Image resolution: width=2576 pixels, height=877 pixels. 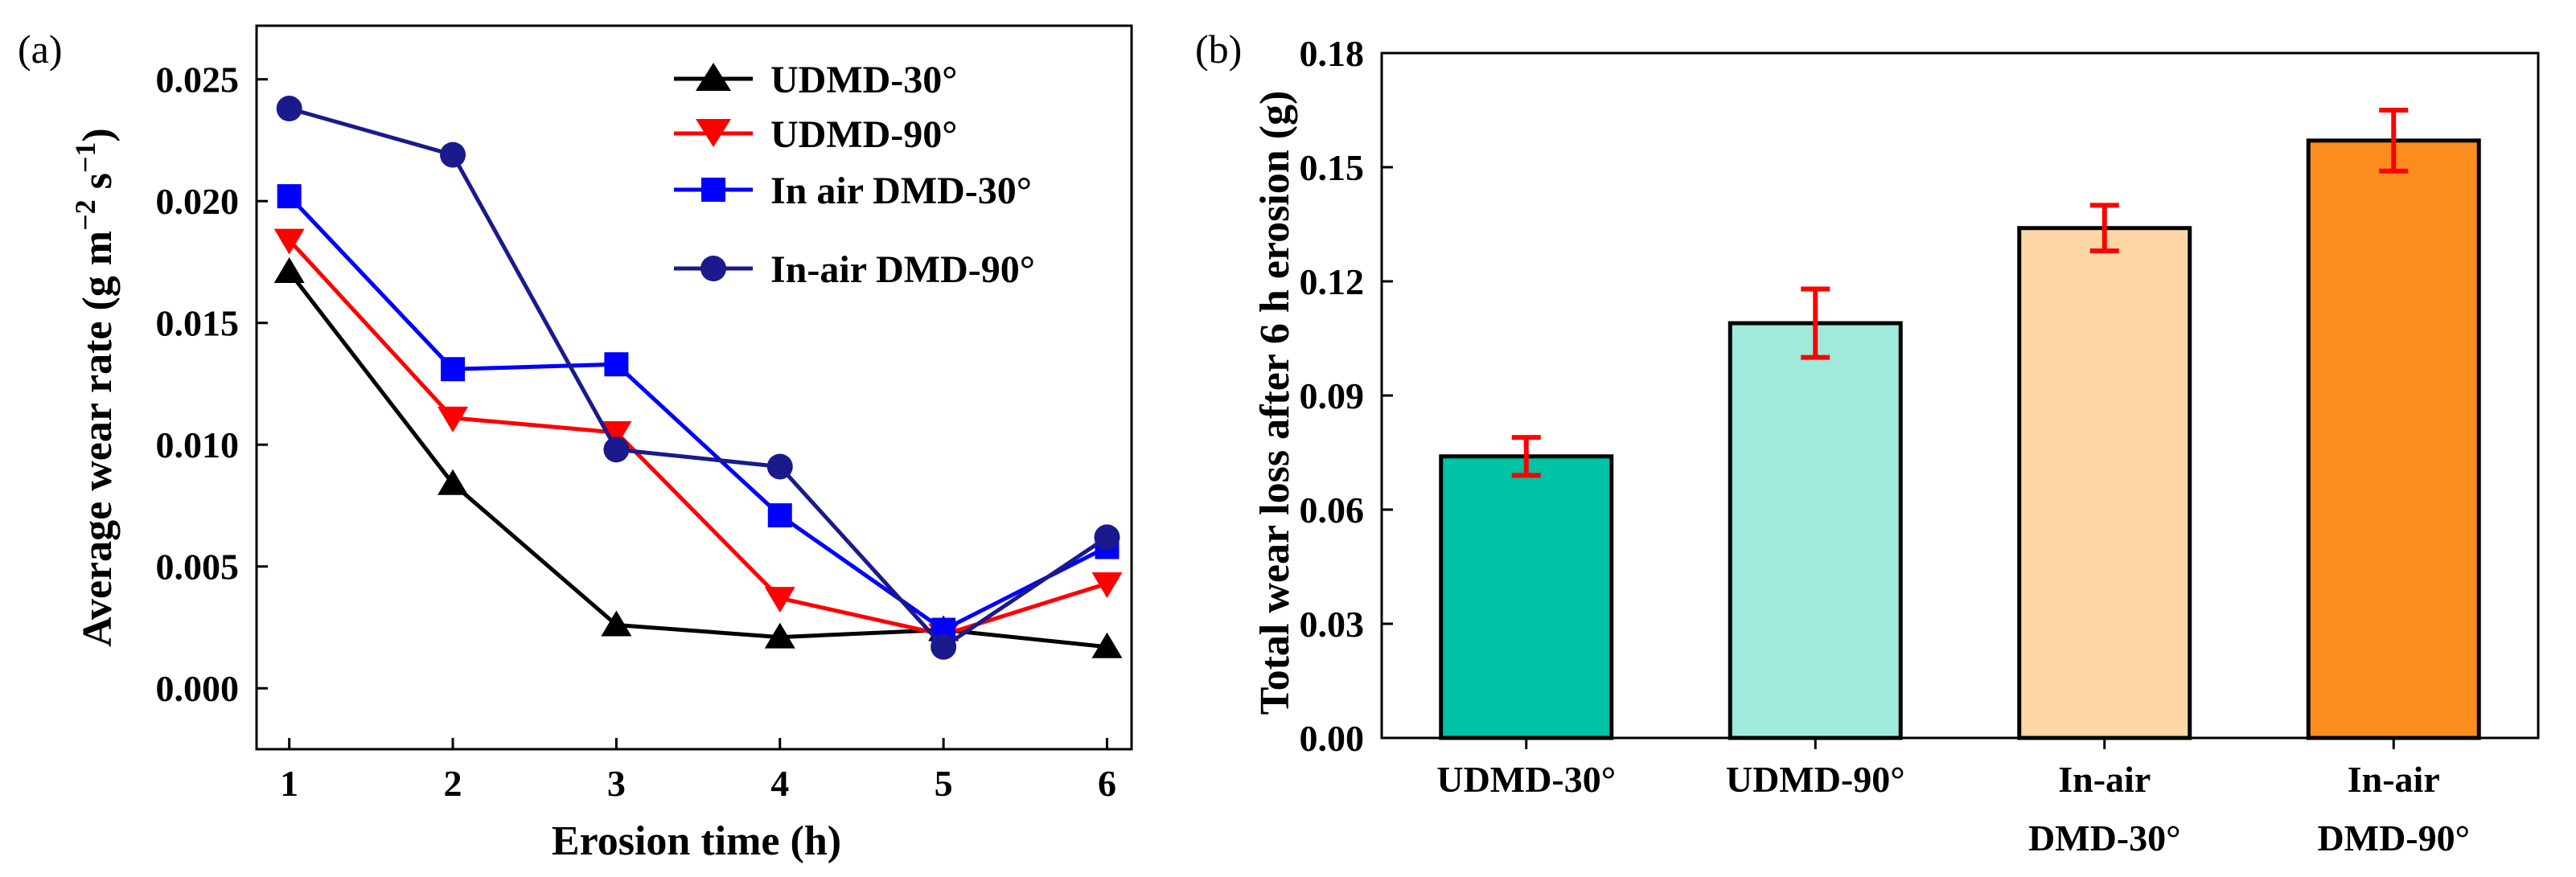 What do you see at coordinates (85, 158) in the screenshot?
I see `panel-a-y-label-sup2: −1` at bounding box center [85, 158].